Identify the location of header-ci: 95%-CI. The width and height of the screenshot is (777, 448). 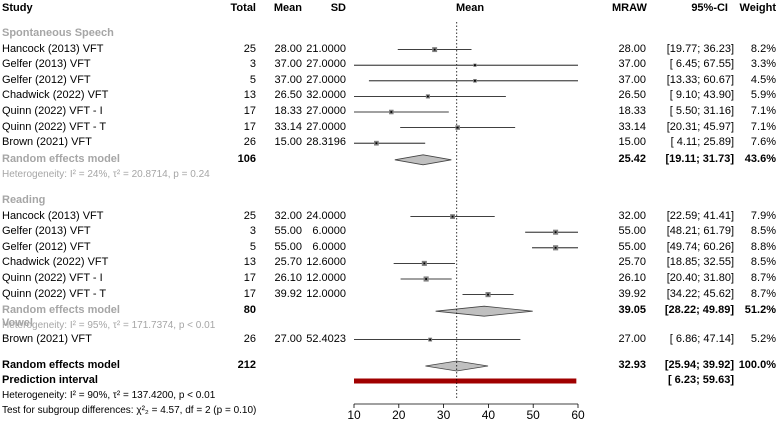
(709, 8).